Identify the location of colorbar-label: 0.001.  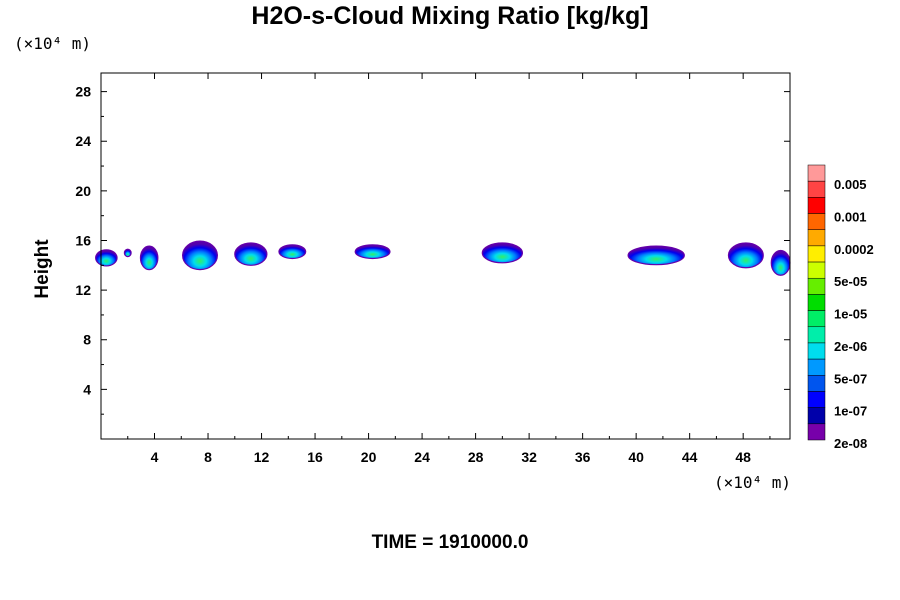
(850, 217).